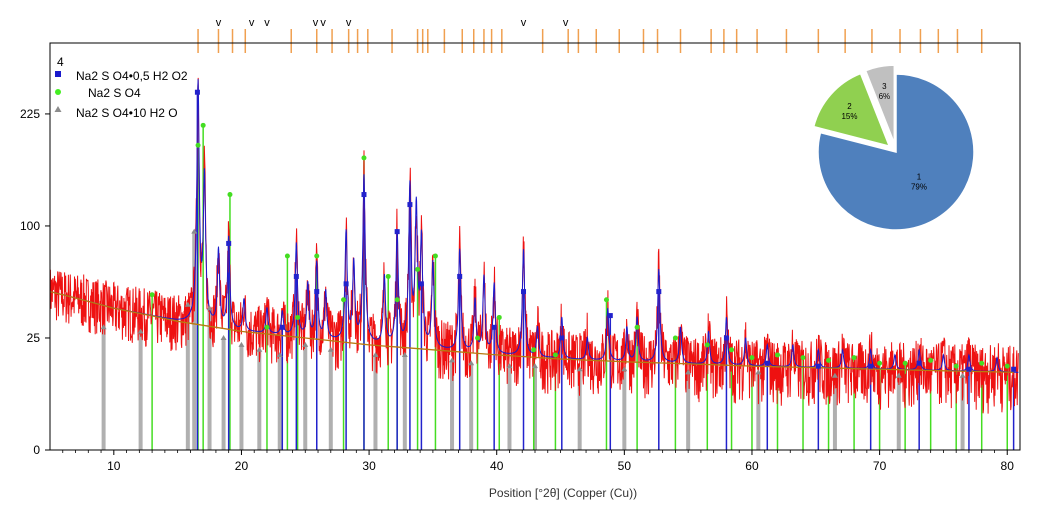 This screenshot has height=517, width=1042. I want to click on y-tick-label: 25, so click(34, 338).